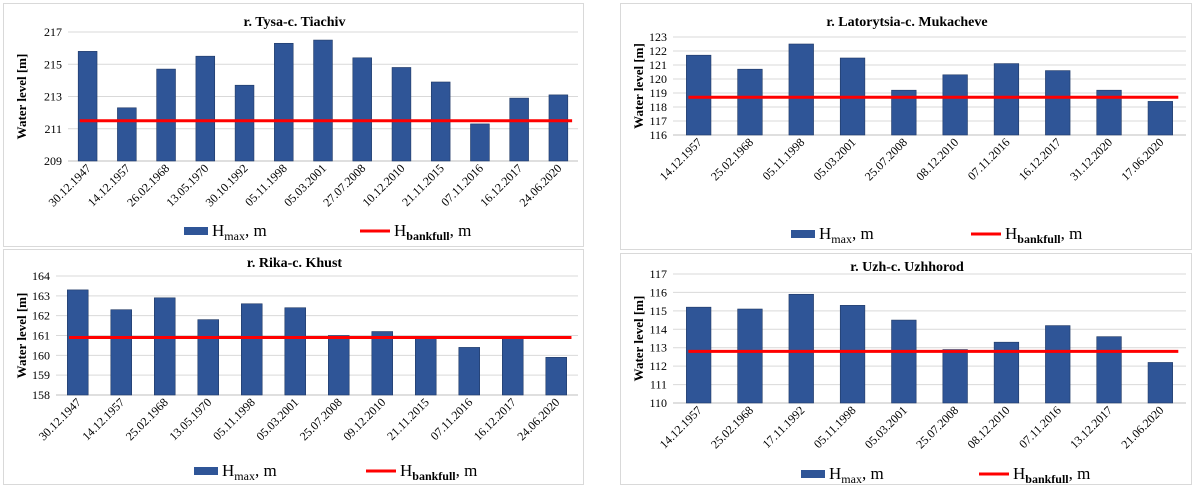 The height and width of the screenshot is (487, 1195). I want to click on y-tick-label: 161, so click(41, 336).